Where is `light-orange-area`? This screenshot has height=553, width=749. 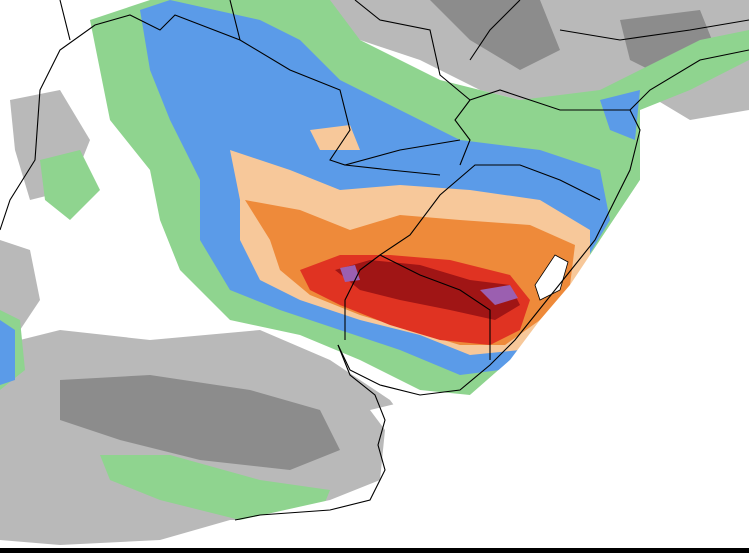
light-orange-area is located at coordinates (335, 137).